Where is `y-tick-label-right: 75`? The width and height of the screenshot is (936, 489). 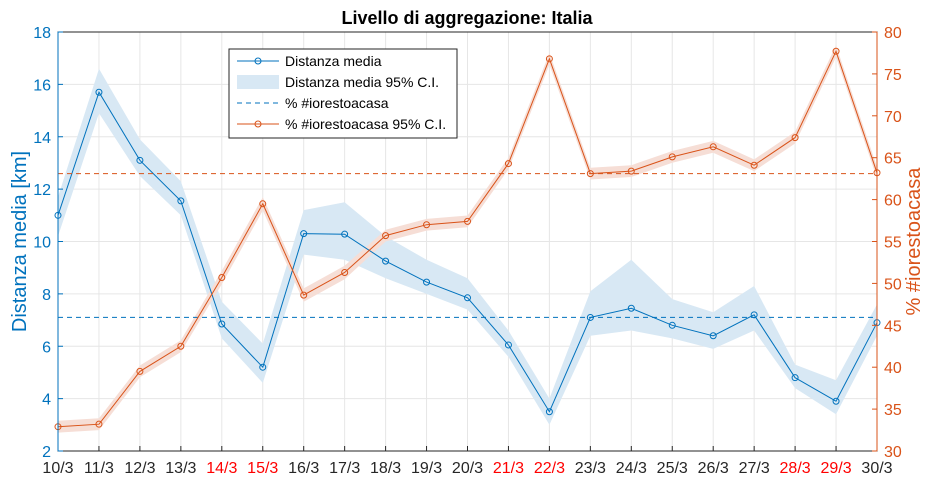
y-tick-label-right: 75 is located at coordinates (893, 75).